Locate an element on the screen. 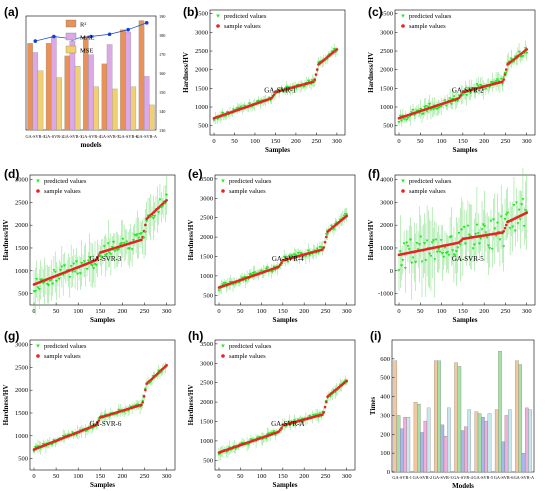 This screenshot has width=550, height=491. panel-g-xtick: 300 is located at coordinates (167, 476).